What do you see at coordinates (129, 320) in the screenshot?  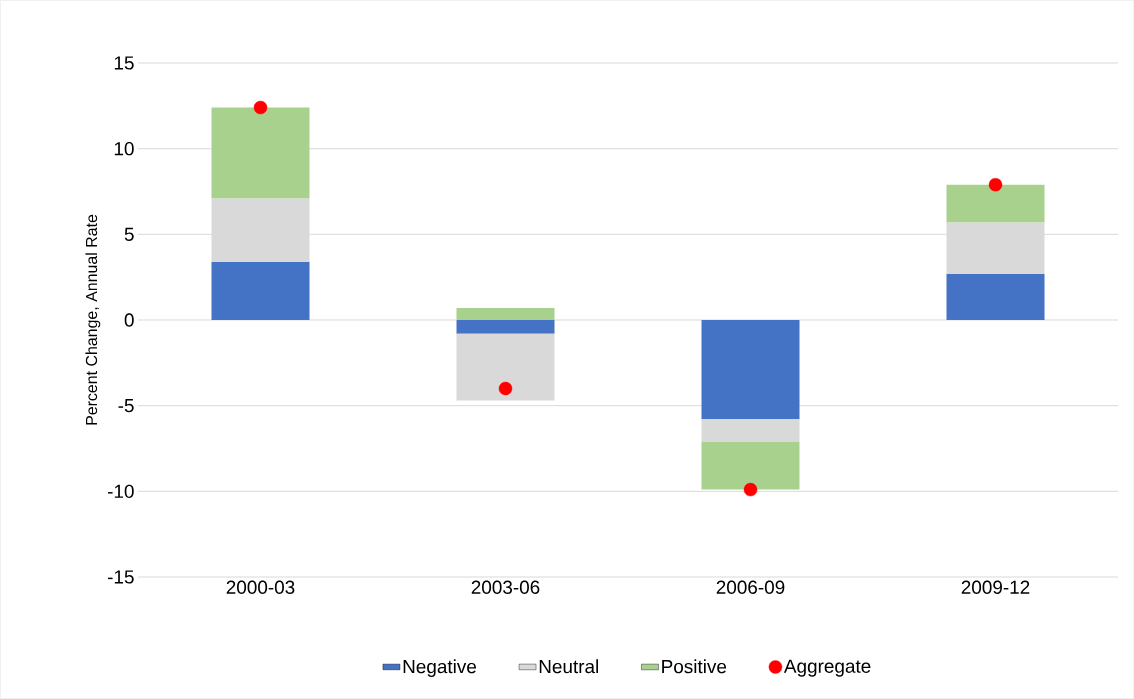 I see `y-tick-label: 0` at bounding box center [129, 320].